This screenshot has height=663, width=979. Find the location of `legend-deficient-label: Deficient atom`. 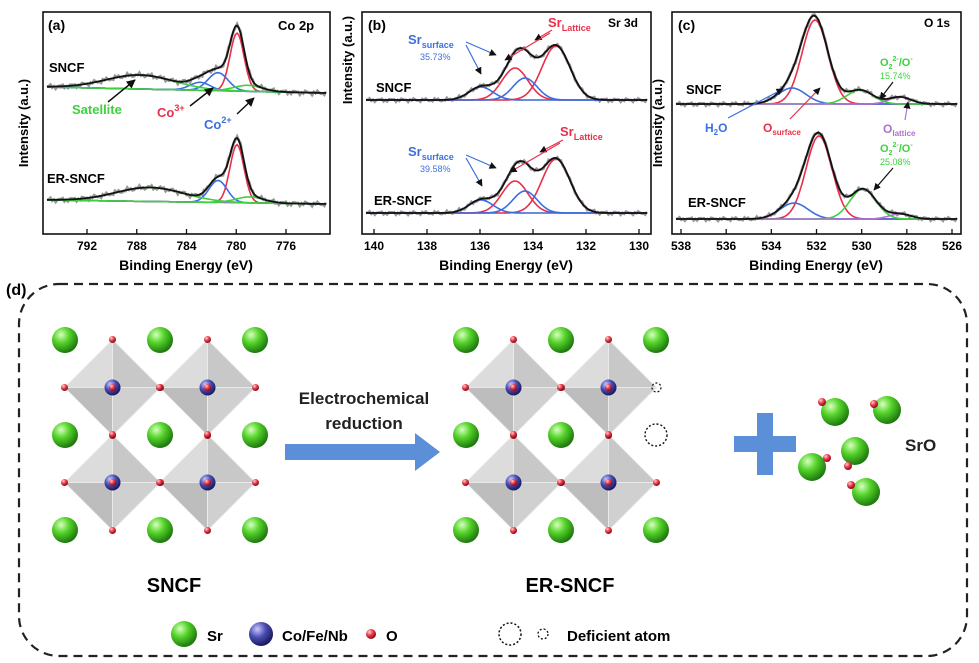

legend-deficient-label: Deficient atom is located at coordinates (618, 636).